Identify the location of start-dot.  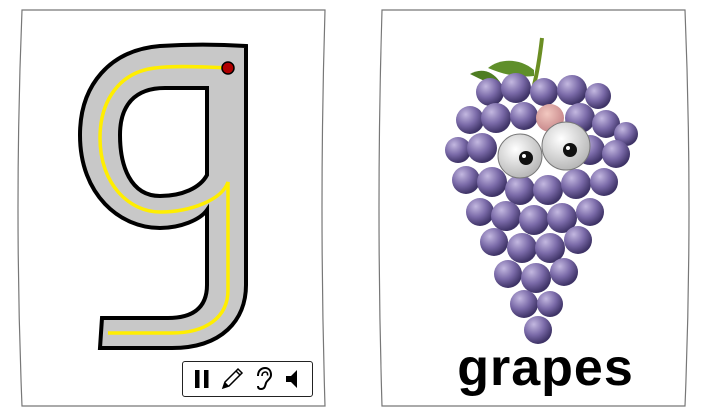
(228, 68).